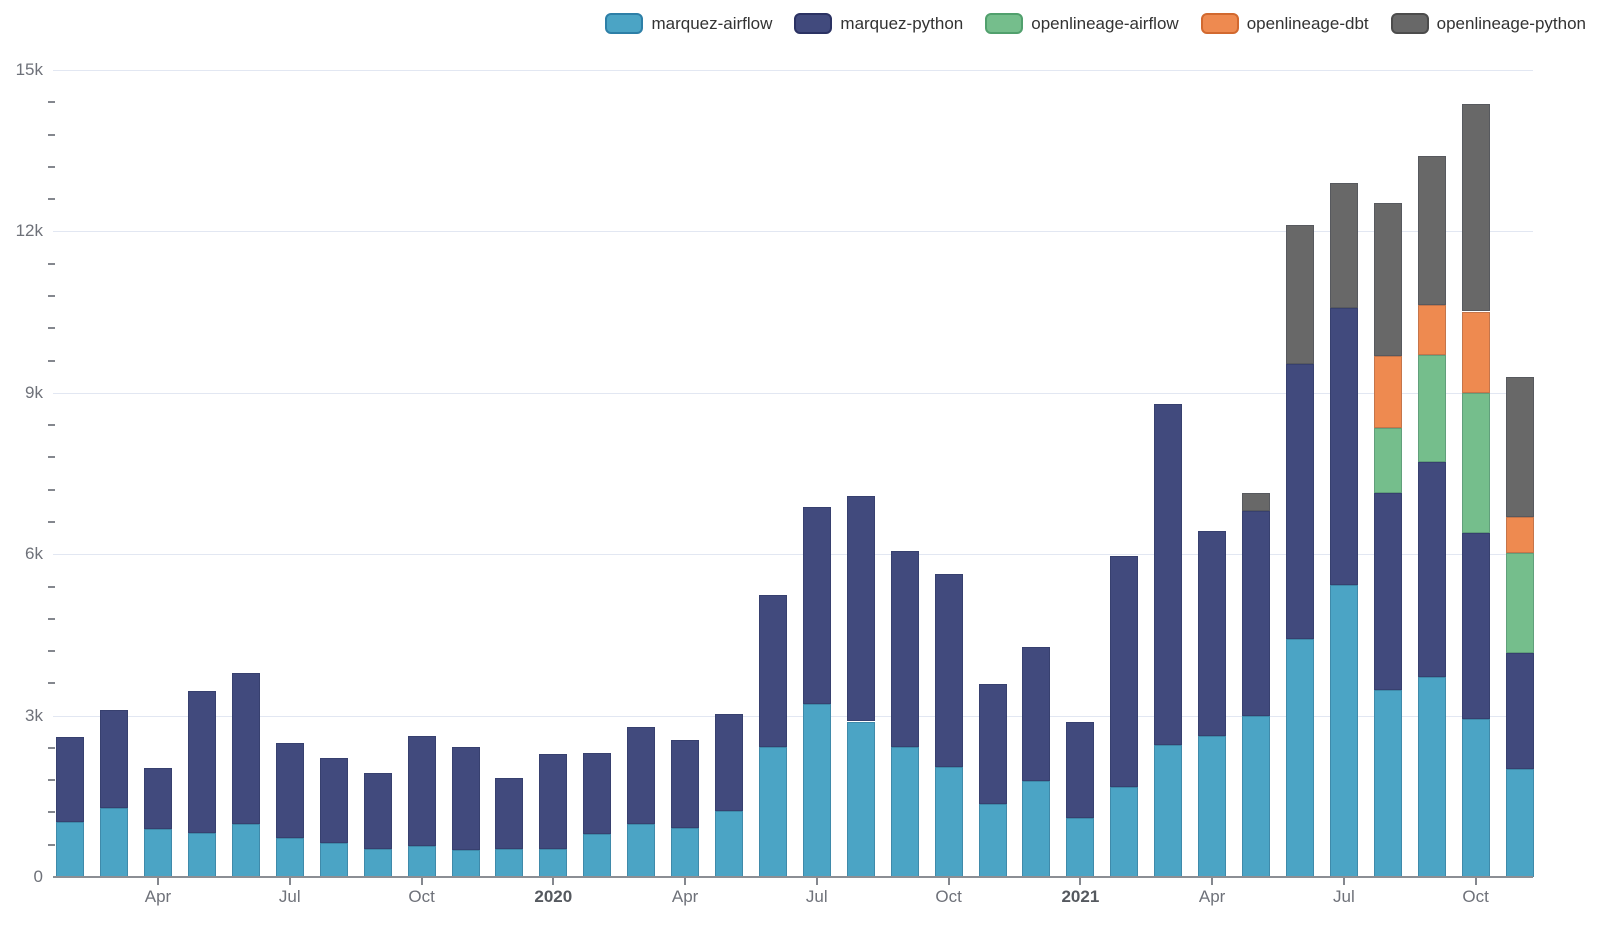 The image size is (1600, 933). Describe the element at coordinates (1284, 23) in the screenshot. I see `legend-item-openlineage-dbt: openlineage-dbt` at that location.